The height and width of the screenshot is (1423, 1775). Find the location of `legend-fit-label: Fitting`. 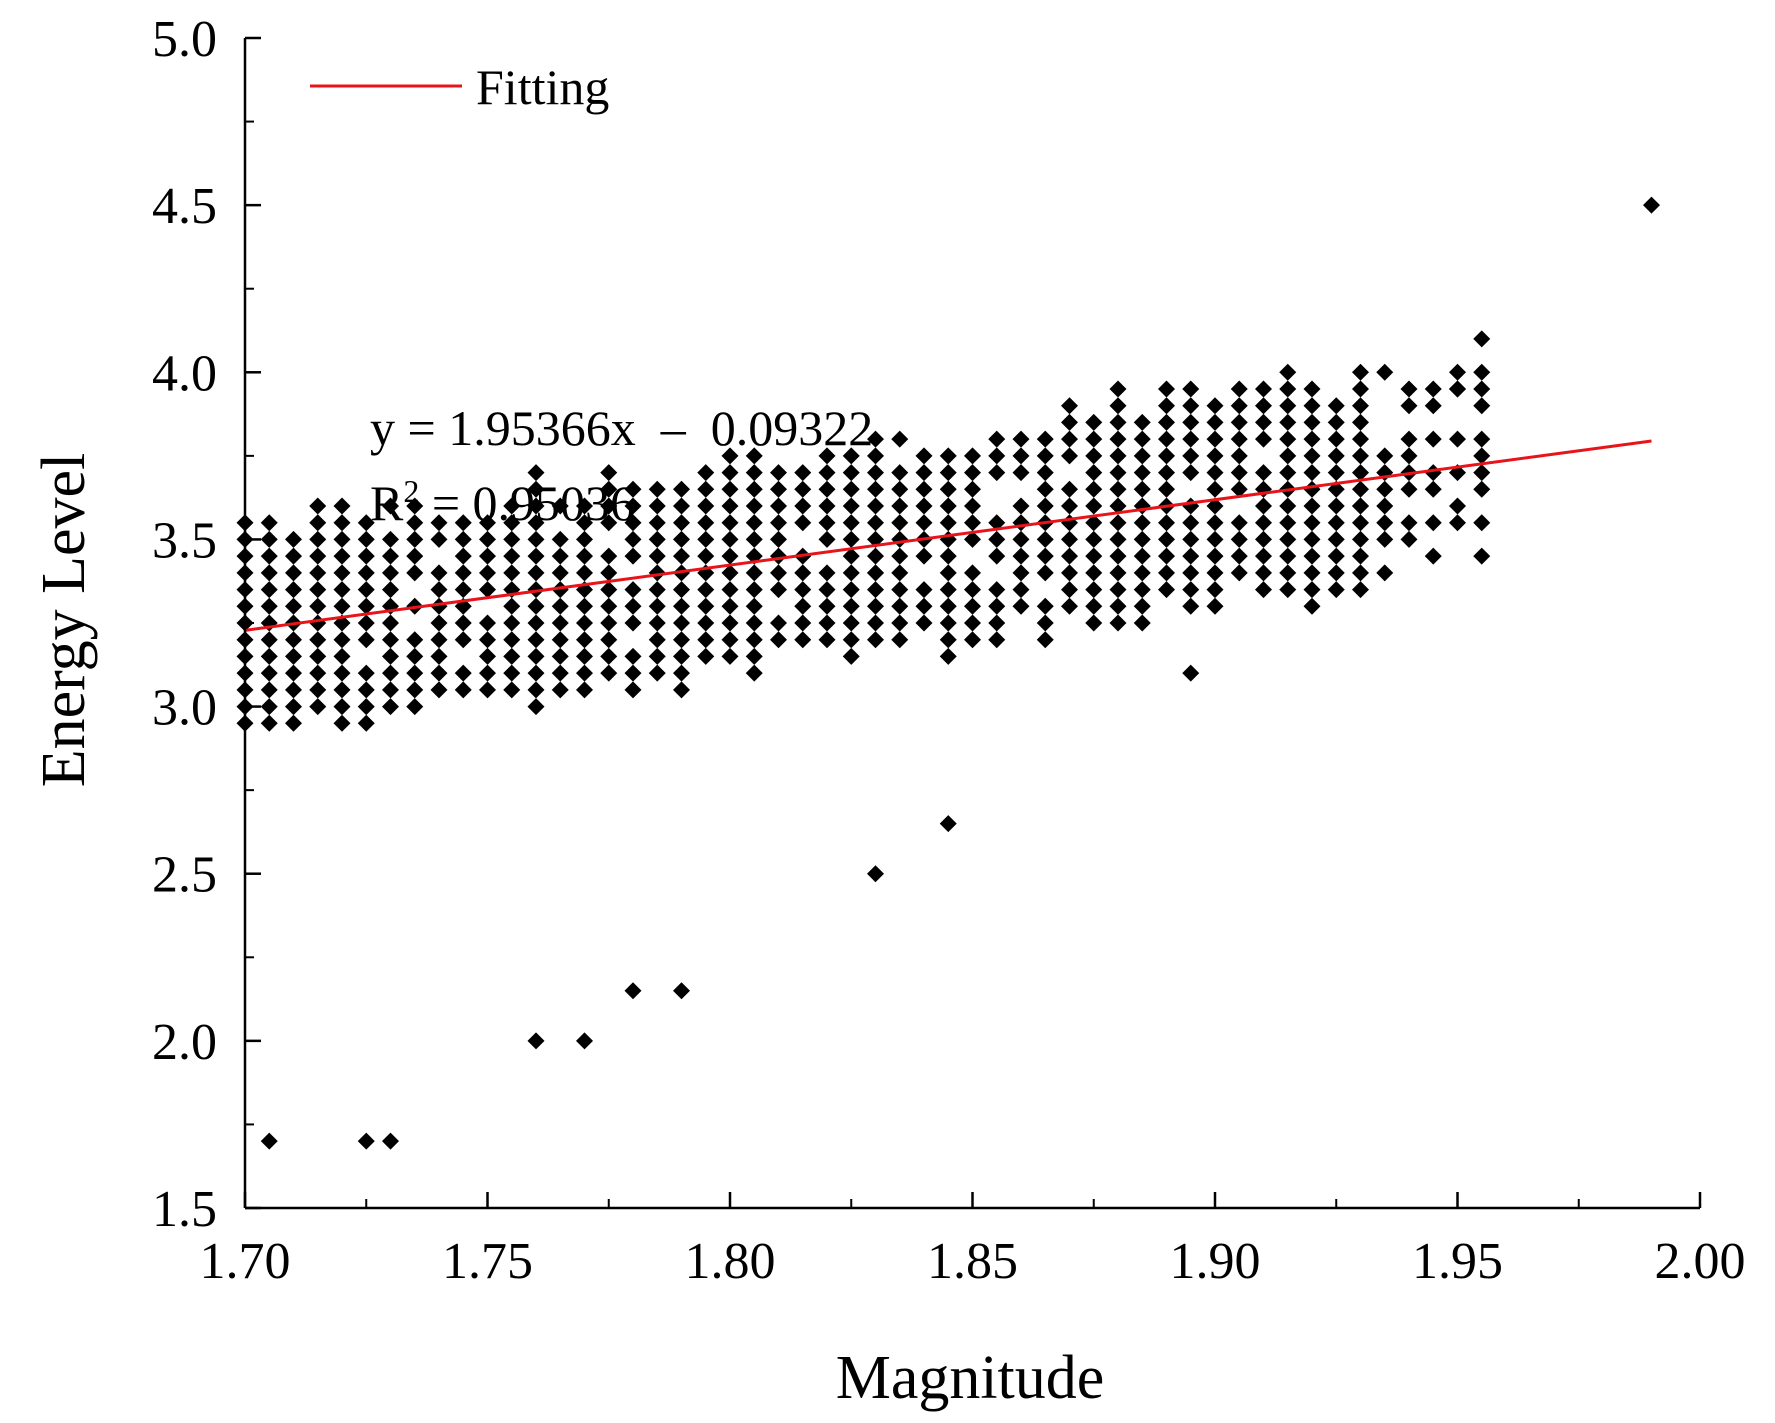

legend-fit-label: Fitting is located at coordinates (542, 87).